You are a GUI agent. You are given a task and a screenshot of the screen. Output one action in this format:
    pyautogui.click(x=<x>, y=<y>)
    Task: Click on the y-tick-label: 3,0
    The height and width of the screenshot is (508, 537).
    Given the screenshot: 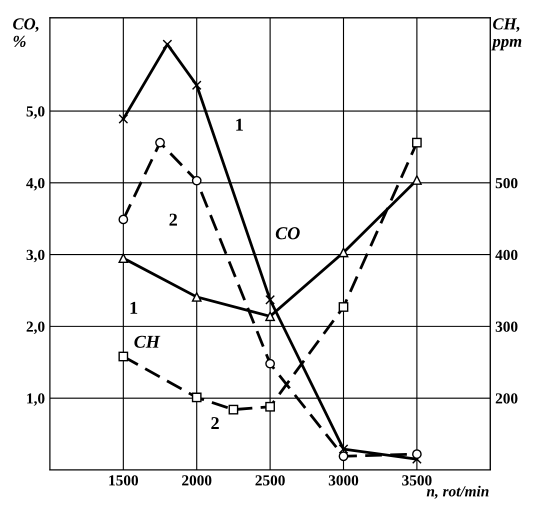 What is the action you would take?
    pyautogui.click(x=35, y=256)
    